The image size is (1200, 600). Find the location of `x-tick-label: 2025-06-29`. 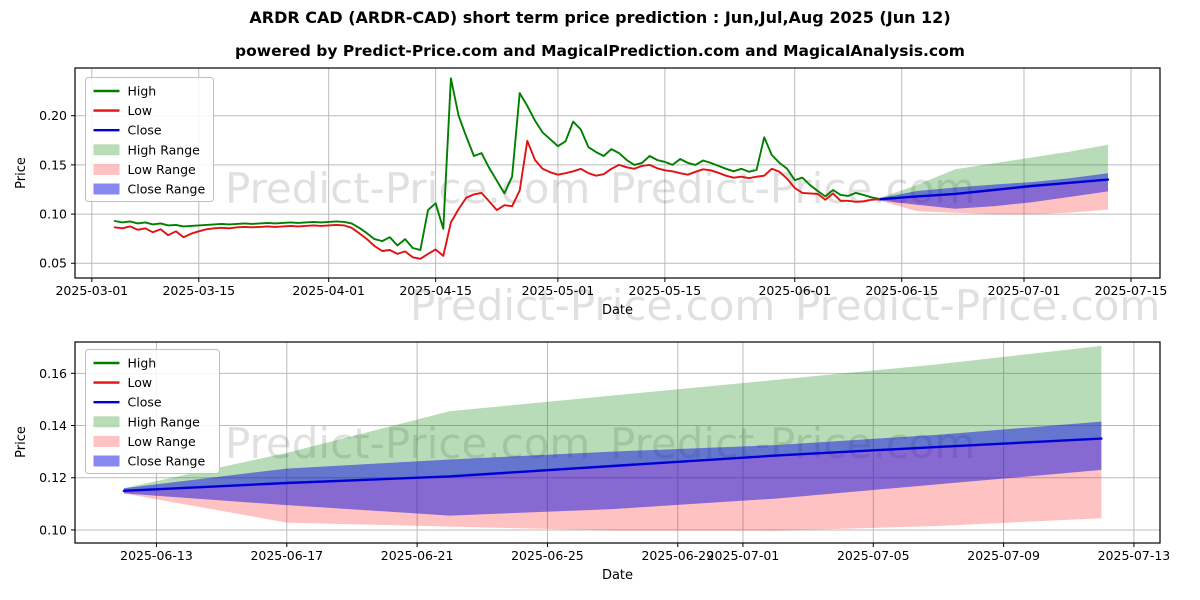

x-tick-label: 2025-06-29 is located at coordinates (677, 555).